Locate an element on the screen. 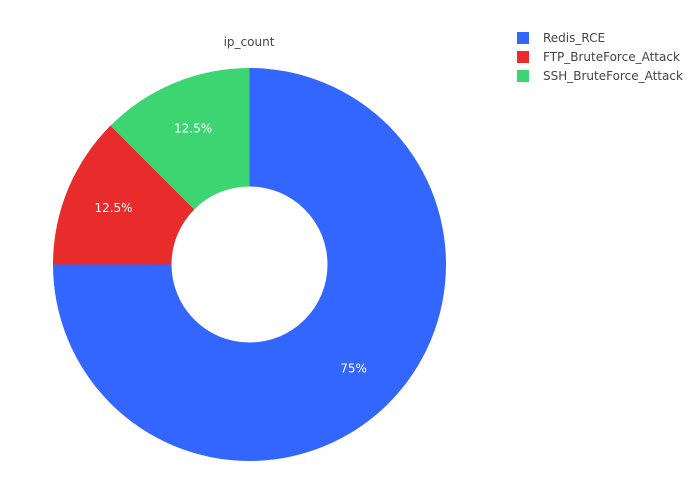  legend-item-ftp-bruteforce-attack: FTP_BruteForce_Attack is located at coordinates (598, 57).